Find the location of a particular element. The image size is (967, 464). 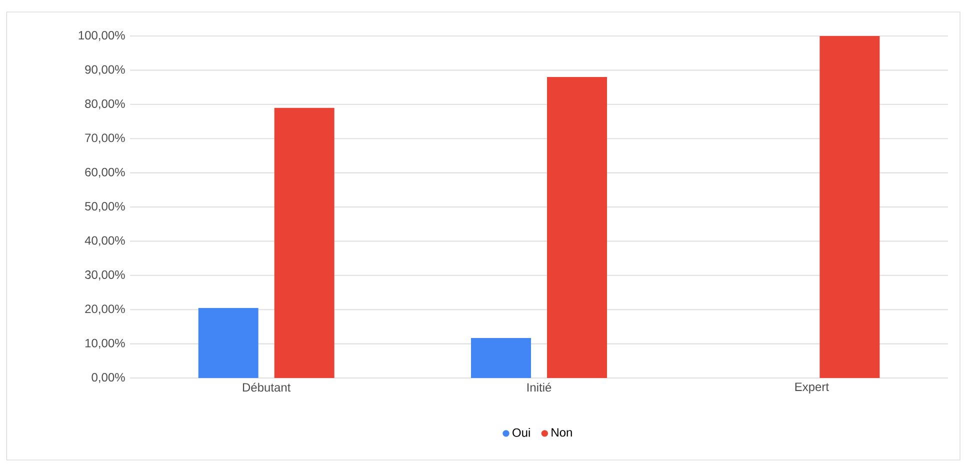

y-tick-label: 80,00% is located at coordinates (105, 104).